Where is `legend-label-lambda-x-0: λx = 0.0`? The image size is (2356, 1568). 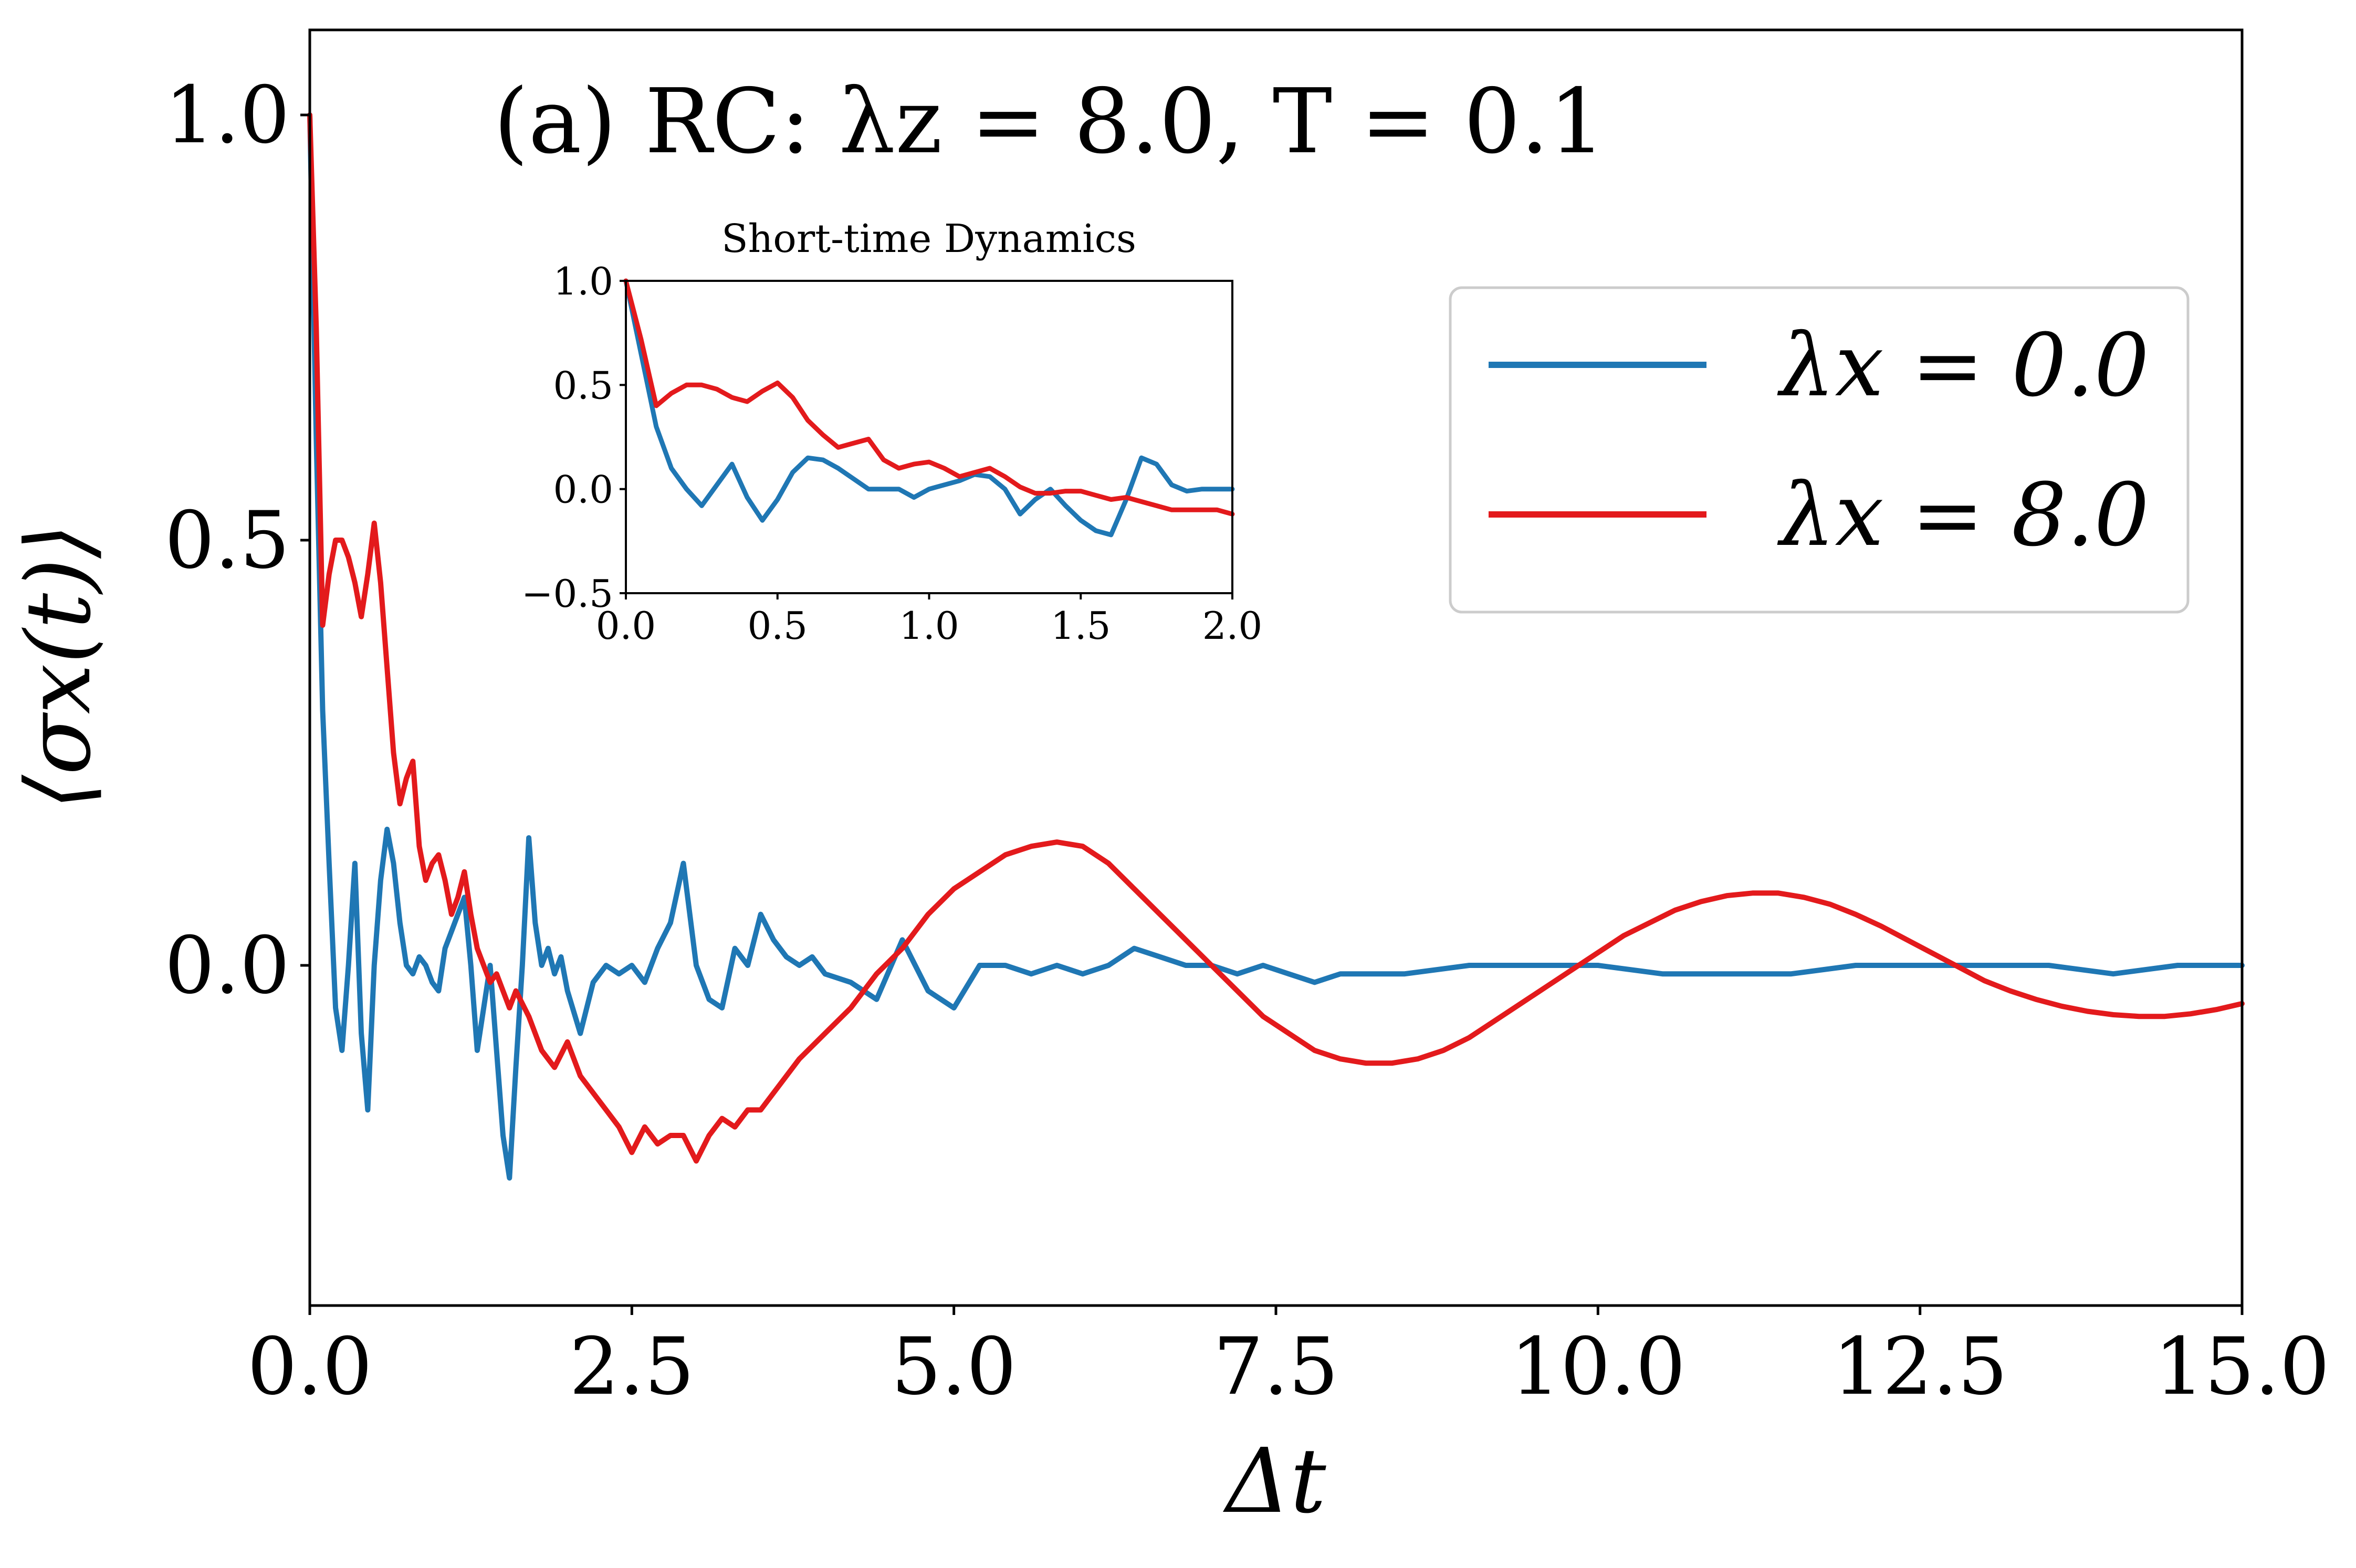
legend-label-lambda-x-0: λx = 0.0 is located at coordinates (1963, 366).